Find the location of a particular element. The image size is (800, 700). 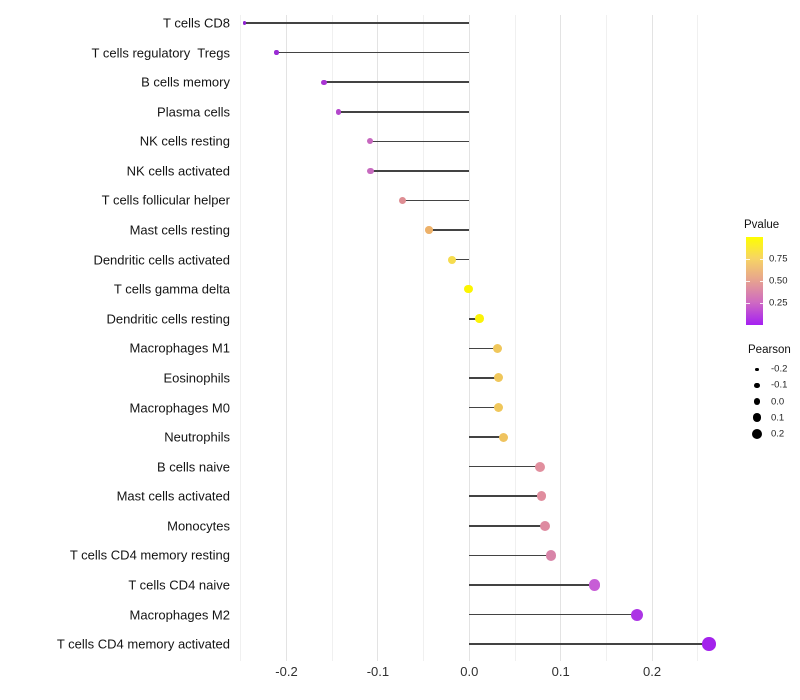

x-axis-tick-label: 0.2 is located at coordinates (652, 671).